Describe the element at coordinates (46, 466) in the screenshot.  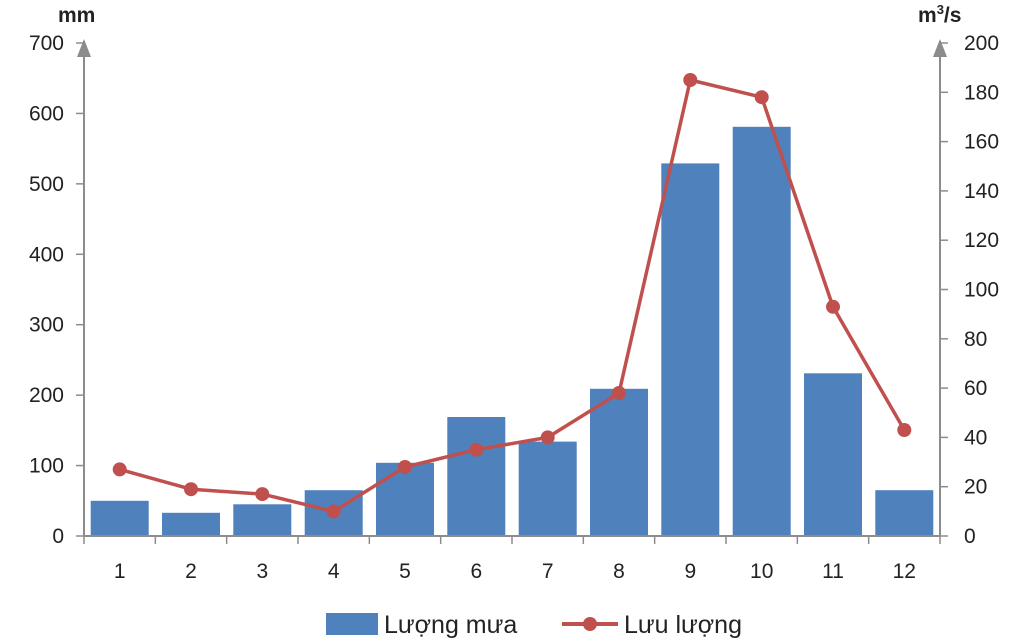
I see `left-tick-label: 100` at that location.